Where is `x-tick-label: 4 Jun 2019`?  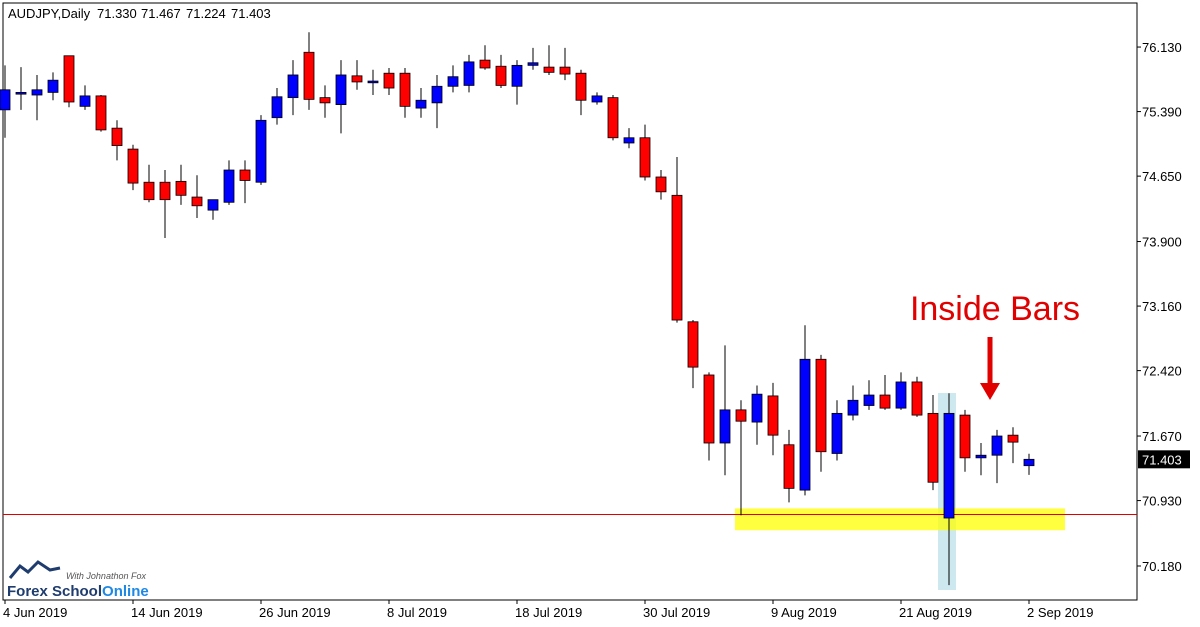
x-tick-label: 4 Jun 2019 is located at coordinates (35, 612).